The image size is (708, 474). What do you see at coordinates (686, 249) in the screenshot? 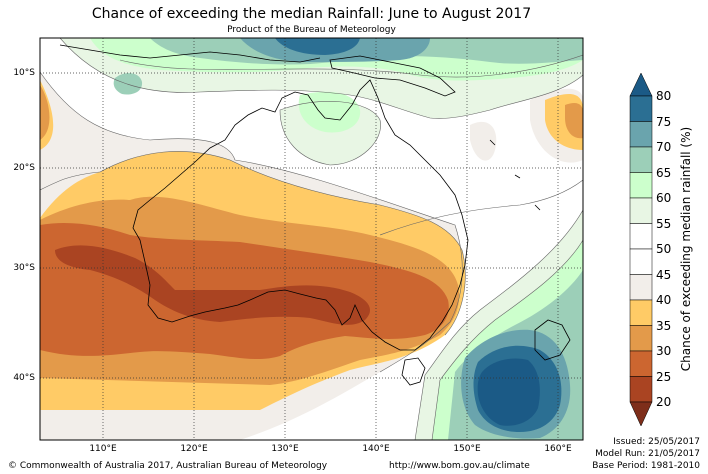
I see `colorbar-label: Chance of exceeding median rainfall (%)` at bounding box center [686, 249].